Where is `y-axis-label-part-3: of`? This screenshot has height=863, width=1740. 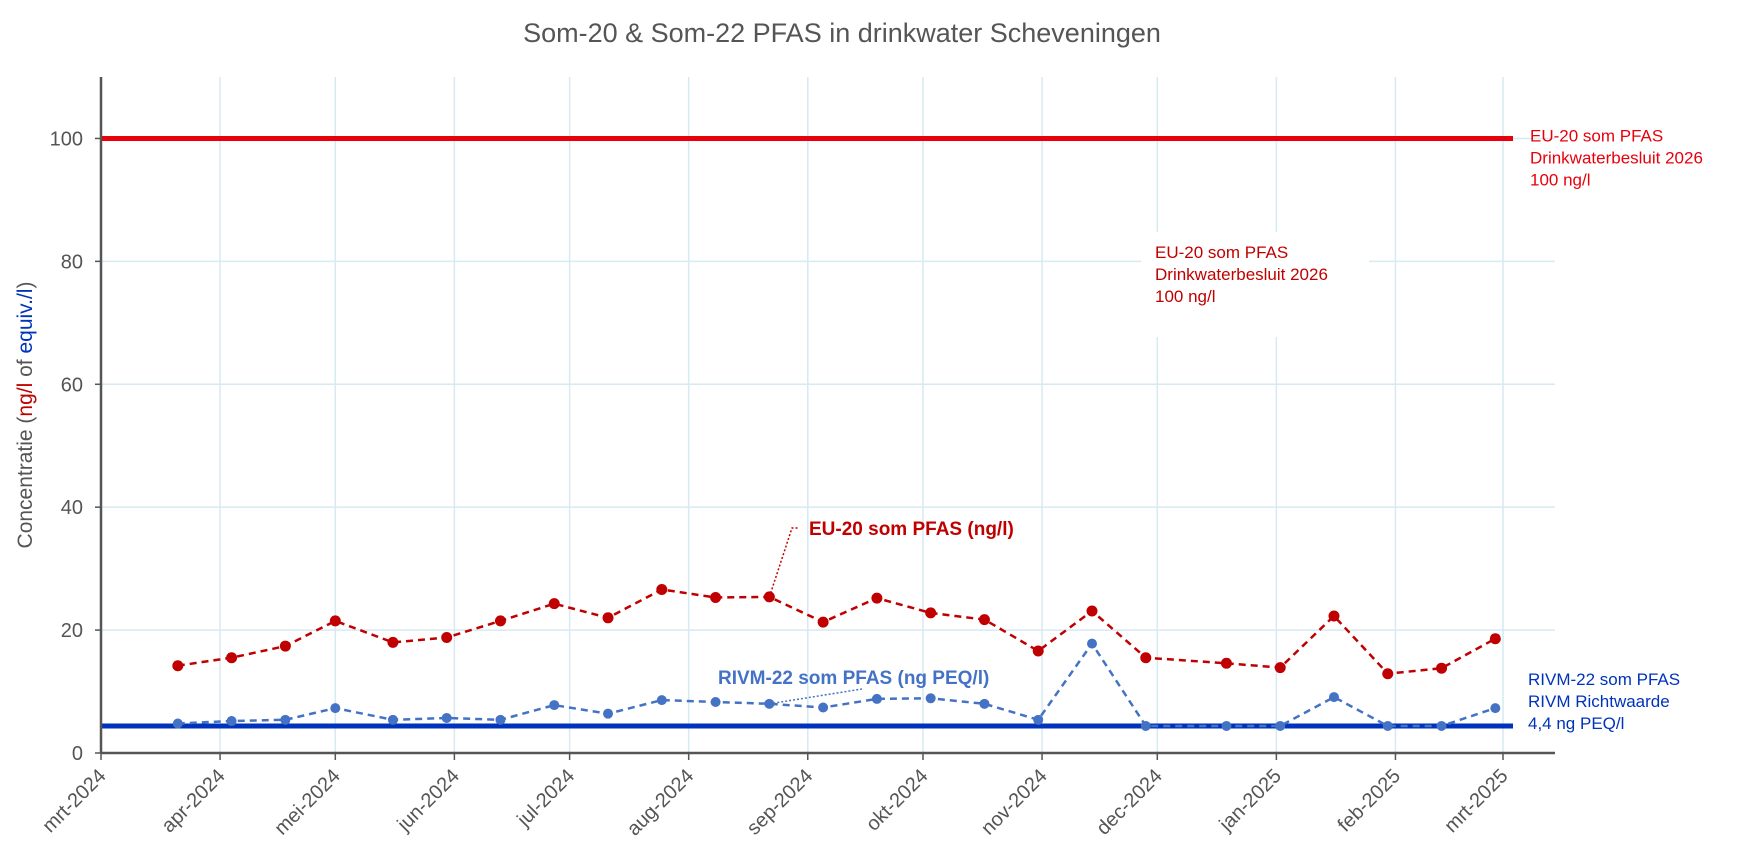
y-axis-label-part-3: of is located at coordinates (25, 368).